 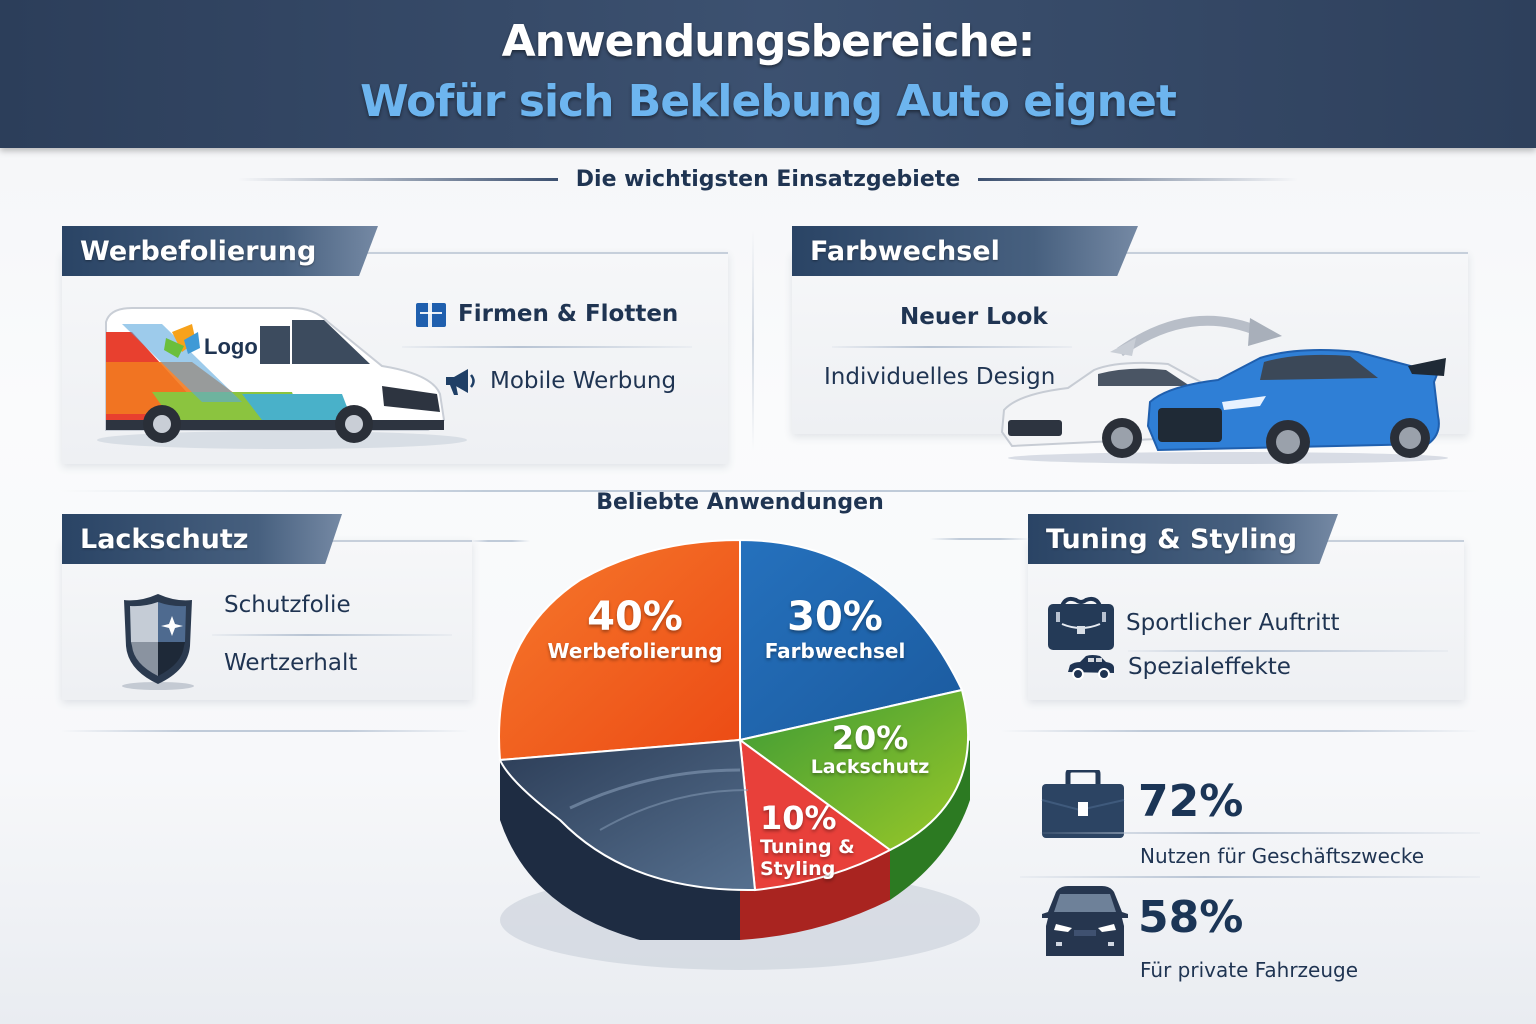 I want to click on pie-pct: 20%, so click(x=870, y=738).